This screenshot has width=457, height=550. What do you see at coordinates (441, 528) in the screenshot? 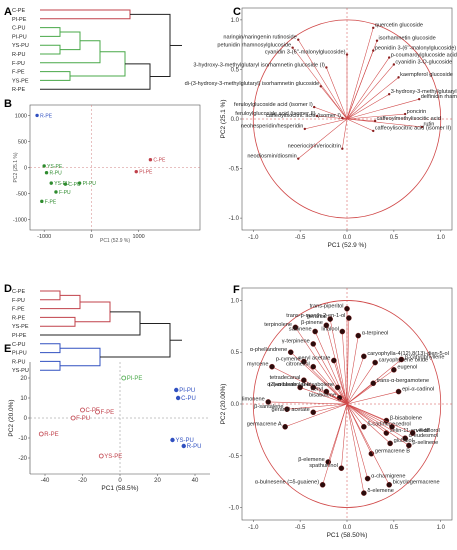
I see `x-tick-label: 1.0` at bounding box center [441, 528].